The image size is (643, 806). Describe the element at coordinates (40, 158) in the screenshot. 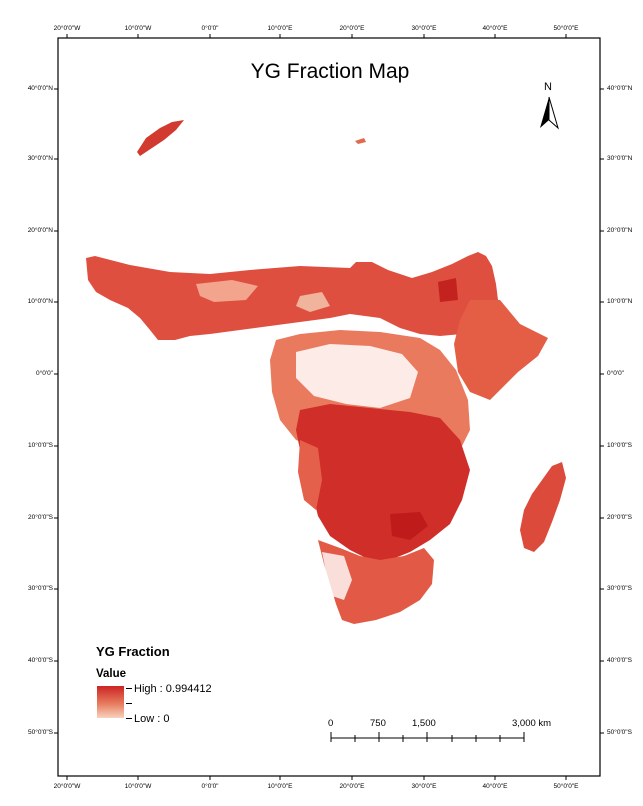

I see `left-tick-label: 30°0'0"N` at that location.